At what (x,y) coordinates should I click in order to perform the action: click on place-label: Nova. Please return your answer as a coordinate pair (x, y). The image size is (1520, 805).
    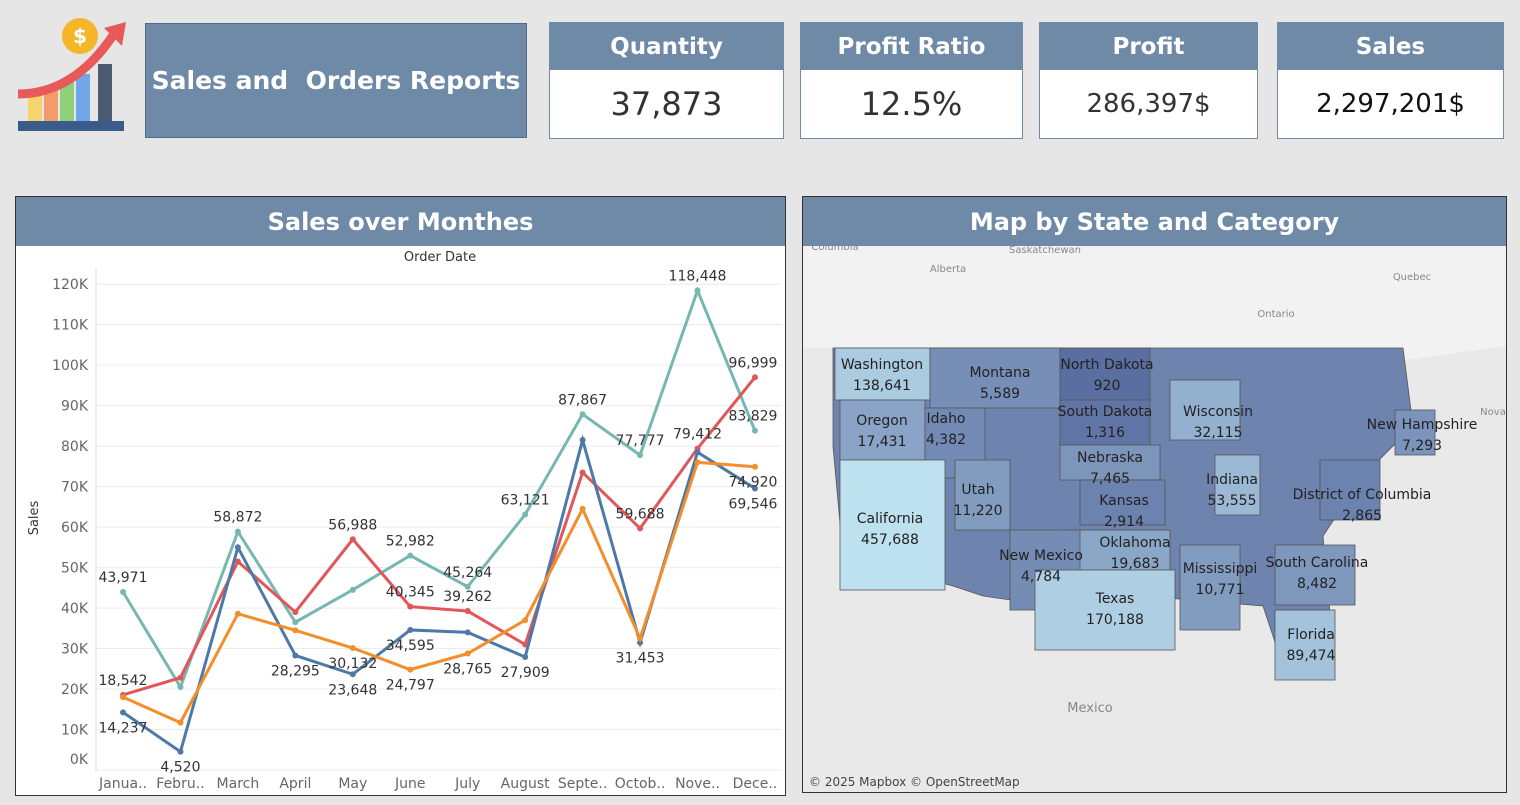
    Looking at the image, I should click on (1493, 412).